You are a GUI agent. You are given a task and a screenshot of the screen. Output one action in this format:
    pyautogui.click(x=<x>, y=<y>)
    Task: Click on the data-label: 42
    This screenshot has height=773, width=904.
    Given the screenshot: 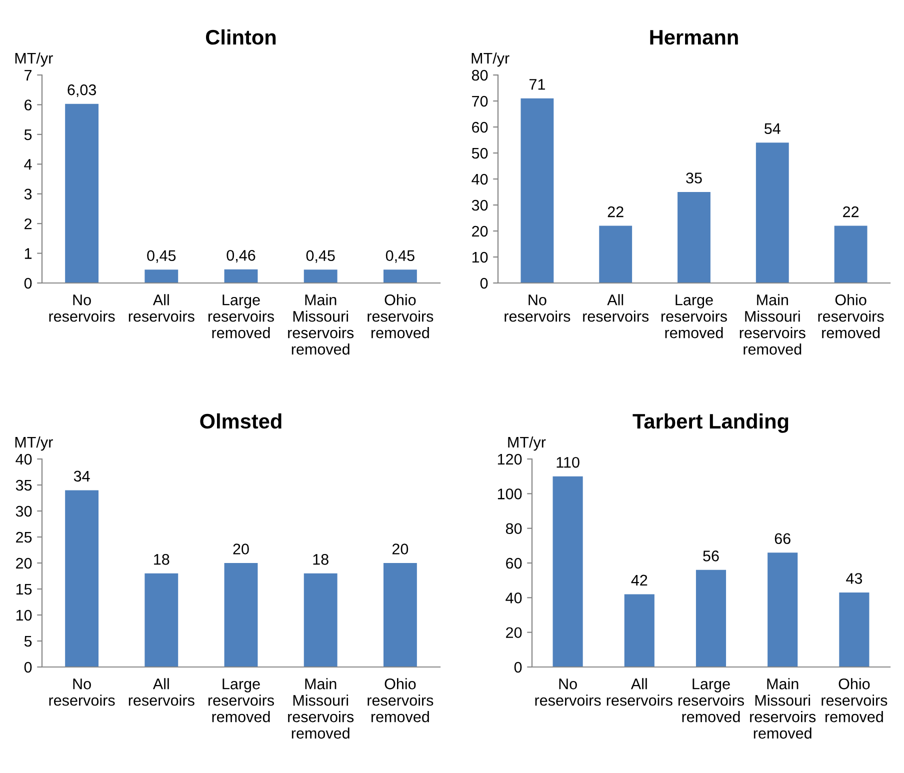 What is the action you would take?
    pyautogui.click(x=639, y=580)
    